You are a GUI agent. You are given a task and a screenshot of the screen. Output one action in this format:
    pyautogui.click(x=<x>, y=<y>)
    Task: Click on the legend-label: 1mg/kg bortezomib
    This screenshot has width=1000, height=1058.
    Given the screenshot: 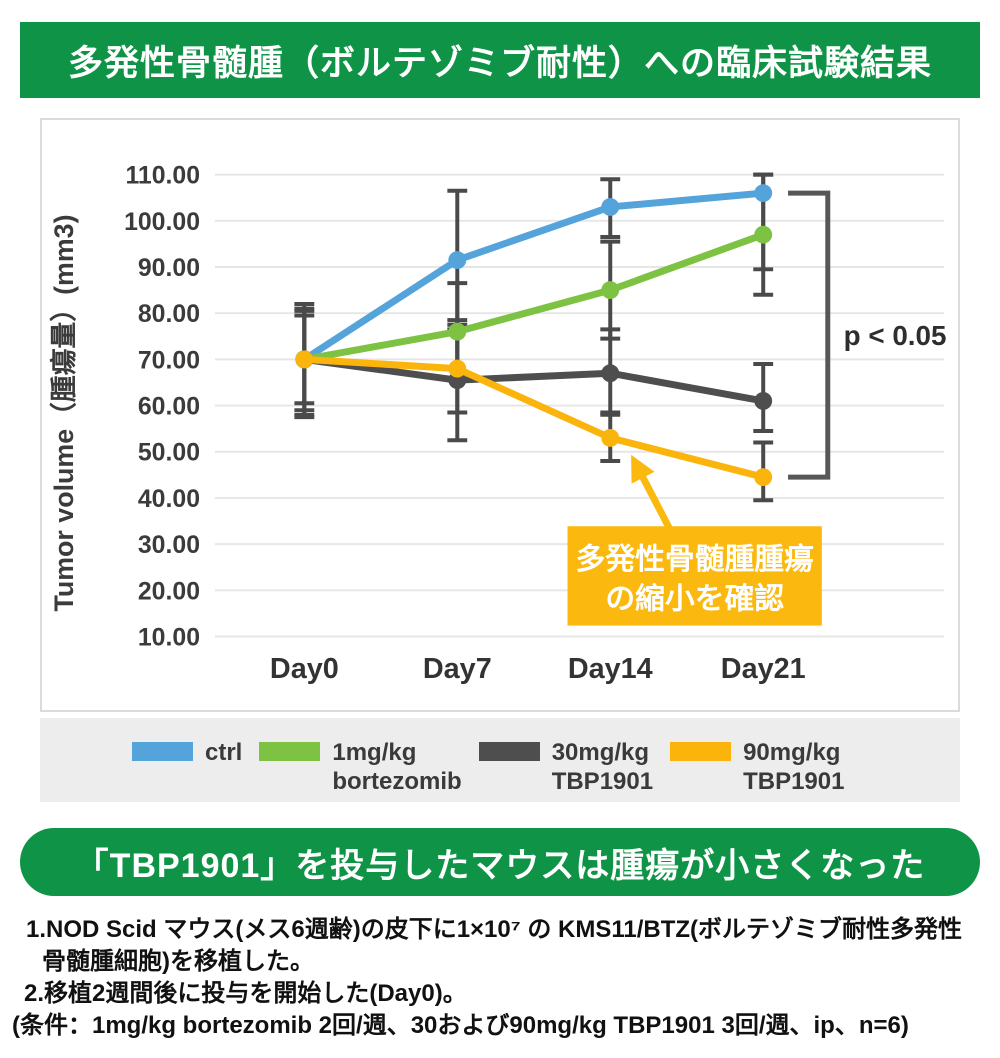 What is the action you would take?
    pyautogui.click(x=397, y=767)
    